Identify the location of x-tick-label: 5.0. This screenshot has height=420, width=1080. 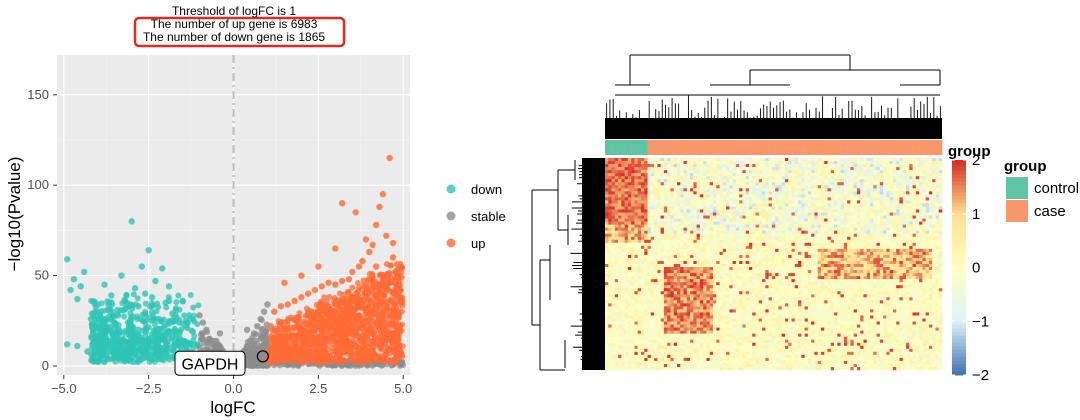
(403, 388).